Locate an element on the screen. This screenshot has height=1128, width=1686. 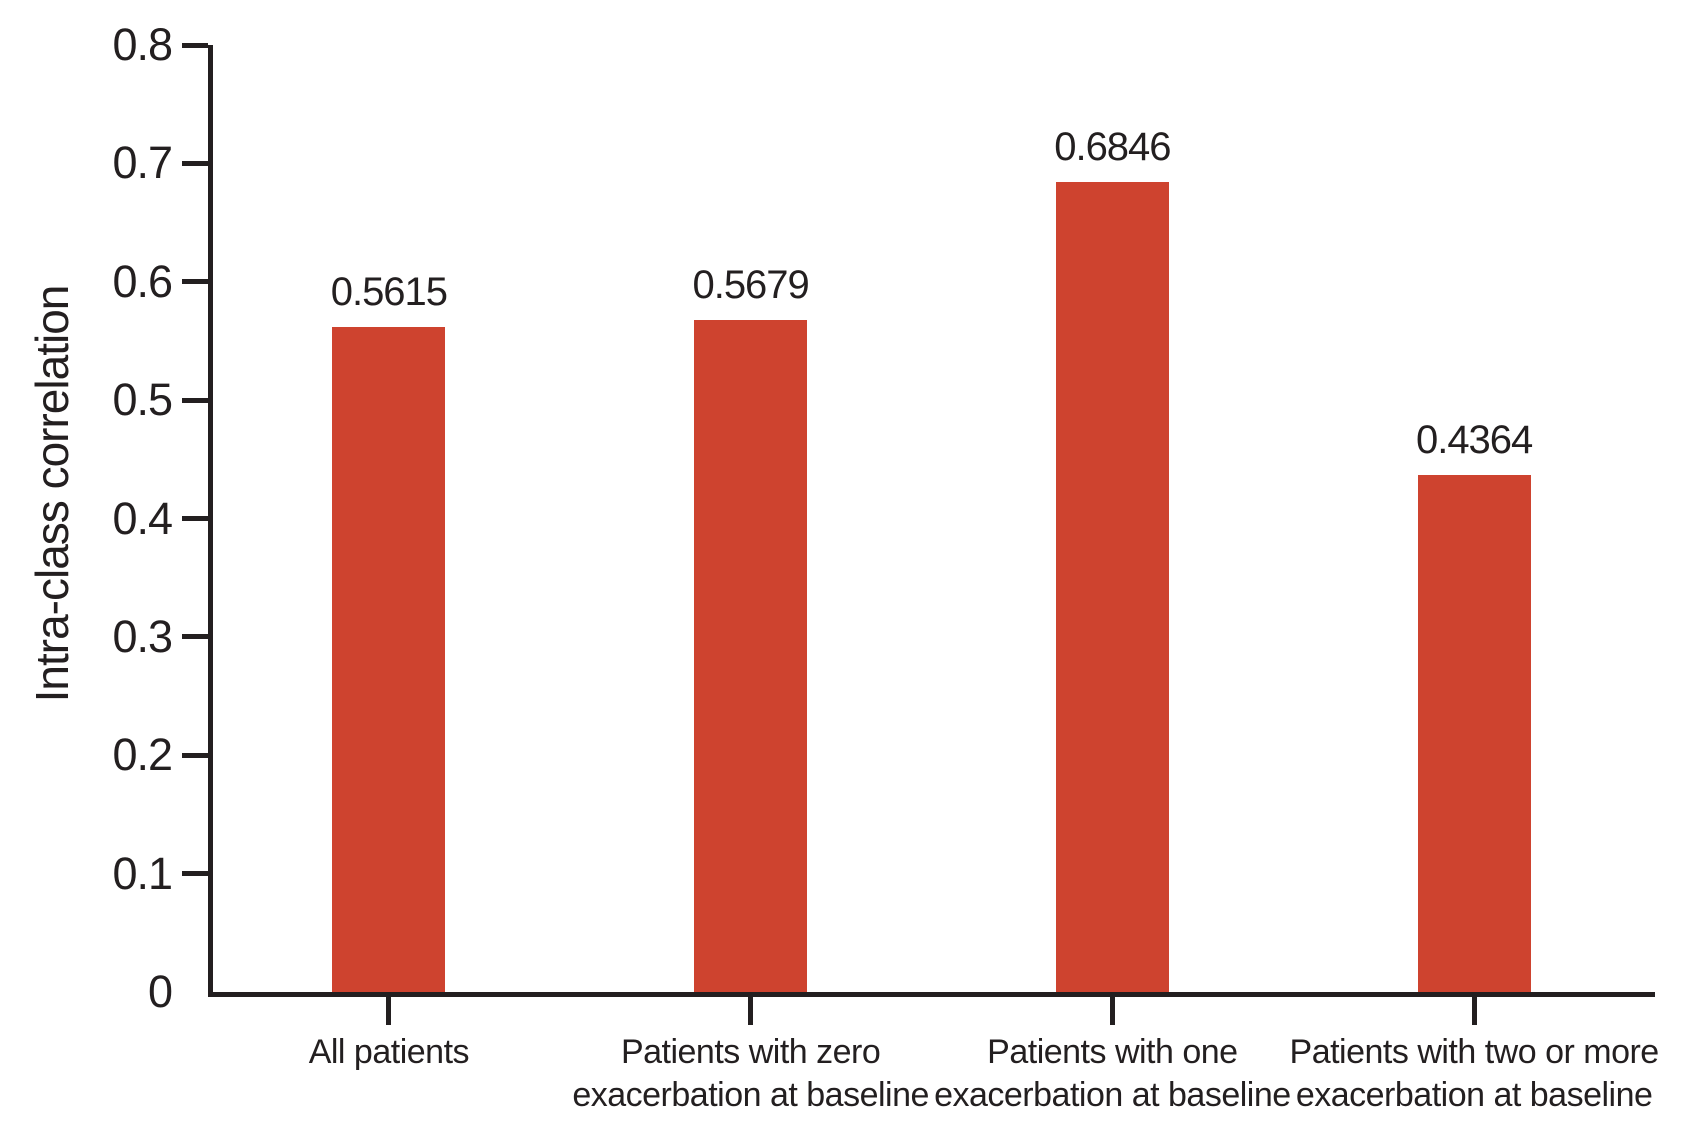
y-axis-tick-label: 0.5 is located at coordinates (142, 400).